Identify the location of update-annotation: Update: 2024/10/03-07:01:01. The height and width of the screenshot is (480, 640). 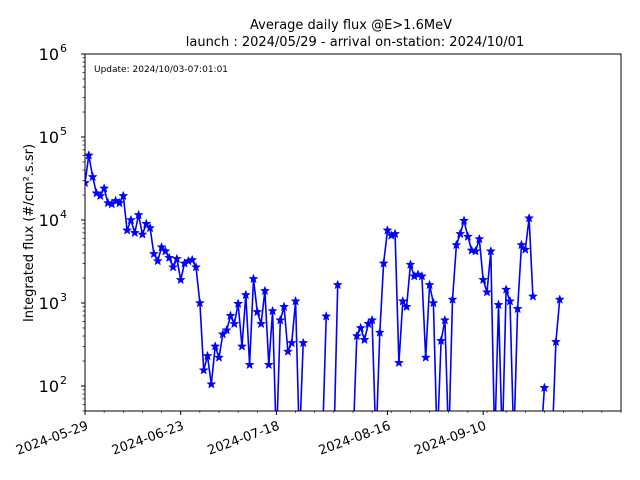
(161, 70).